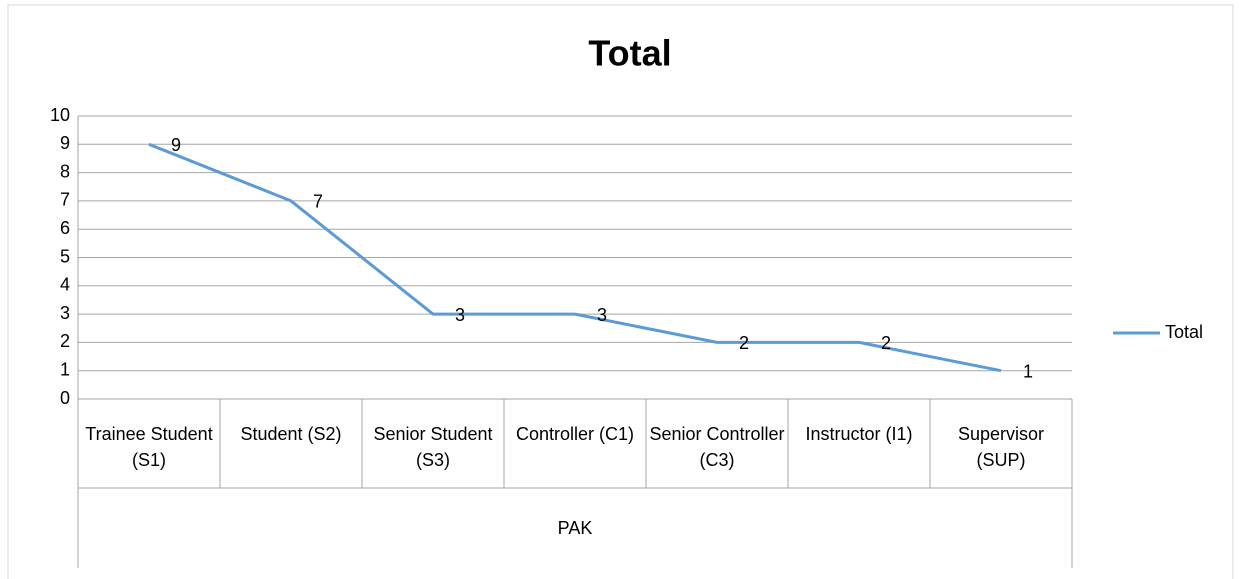 The width and height of the screenshot is (1239, 579). I want to click on data-label: 1, so click(1028, 371).